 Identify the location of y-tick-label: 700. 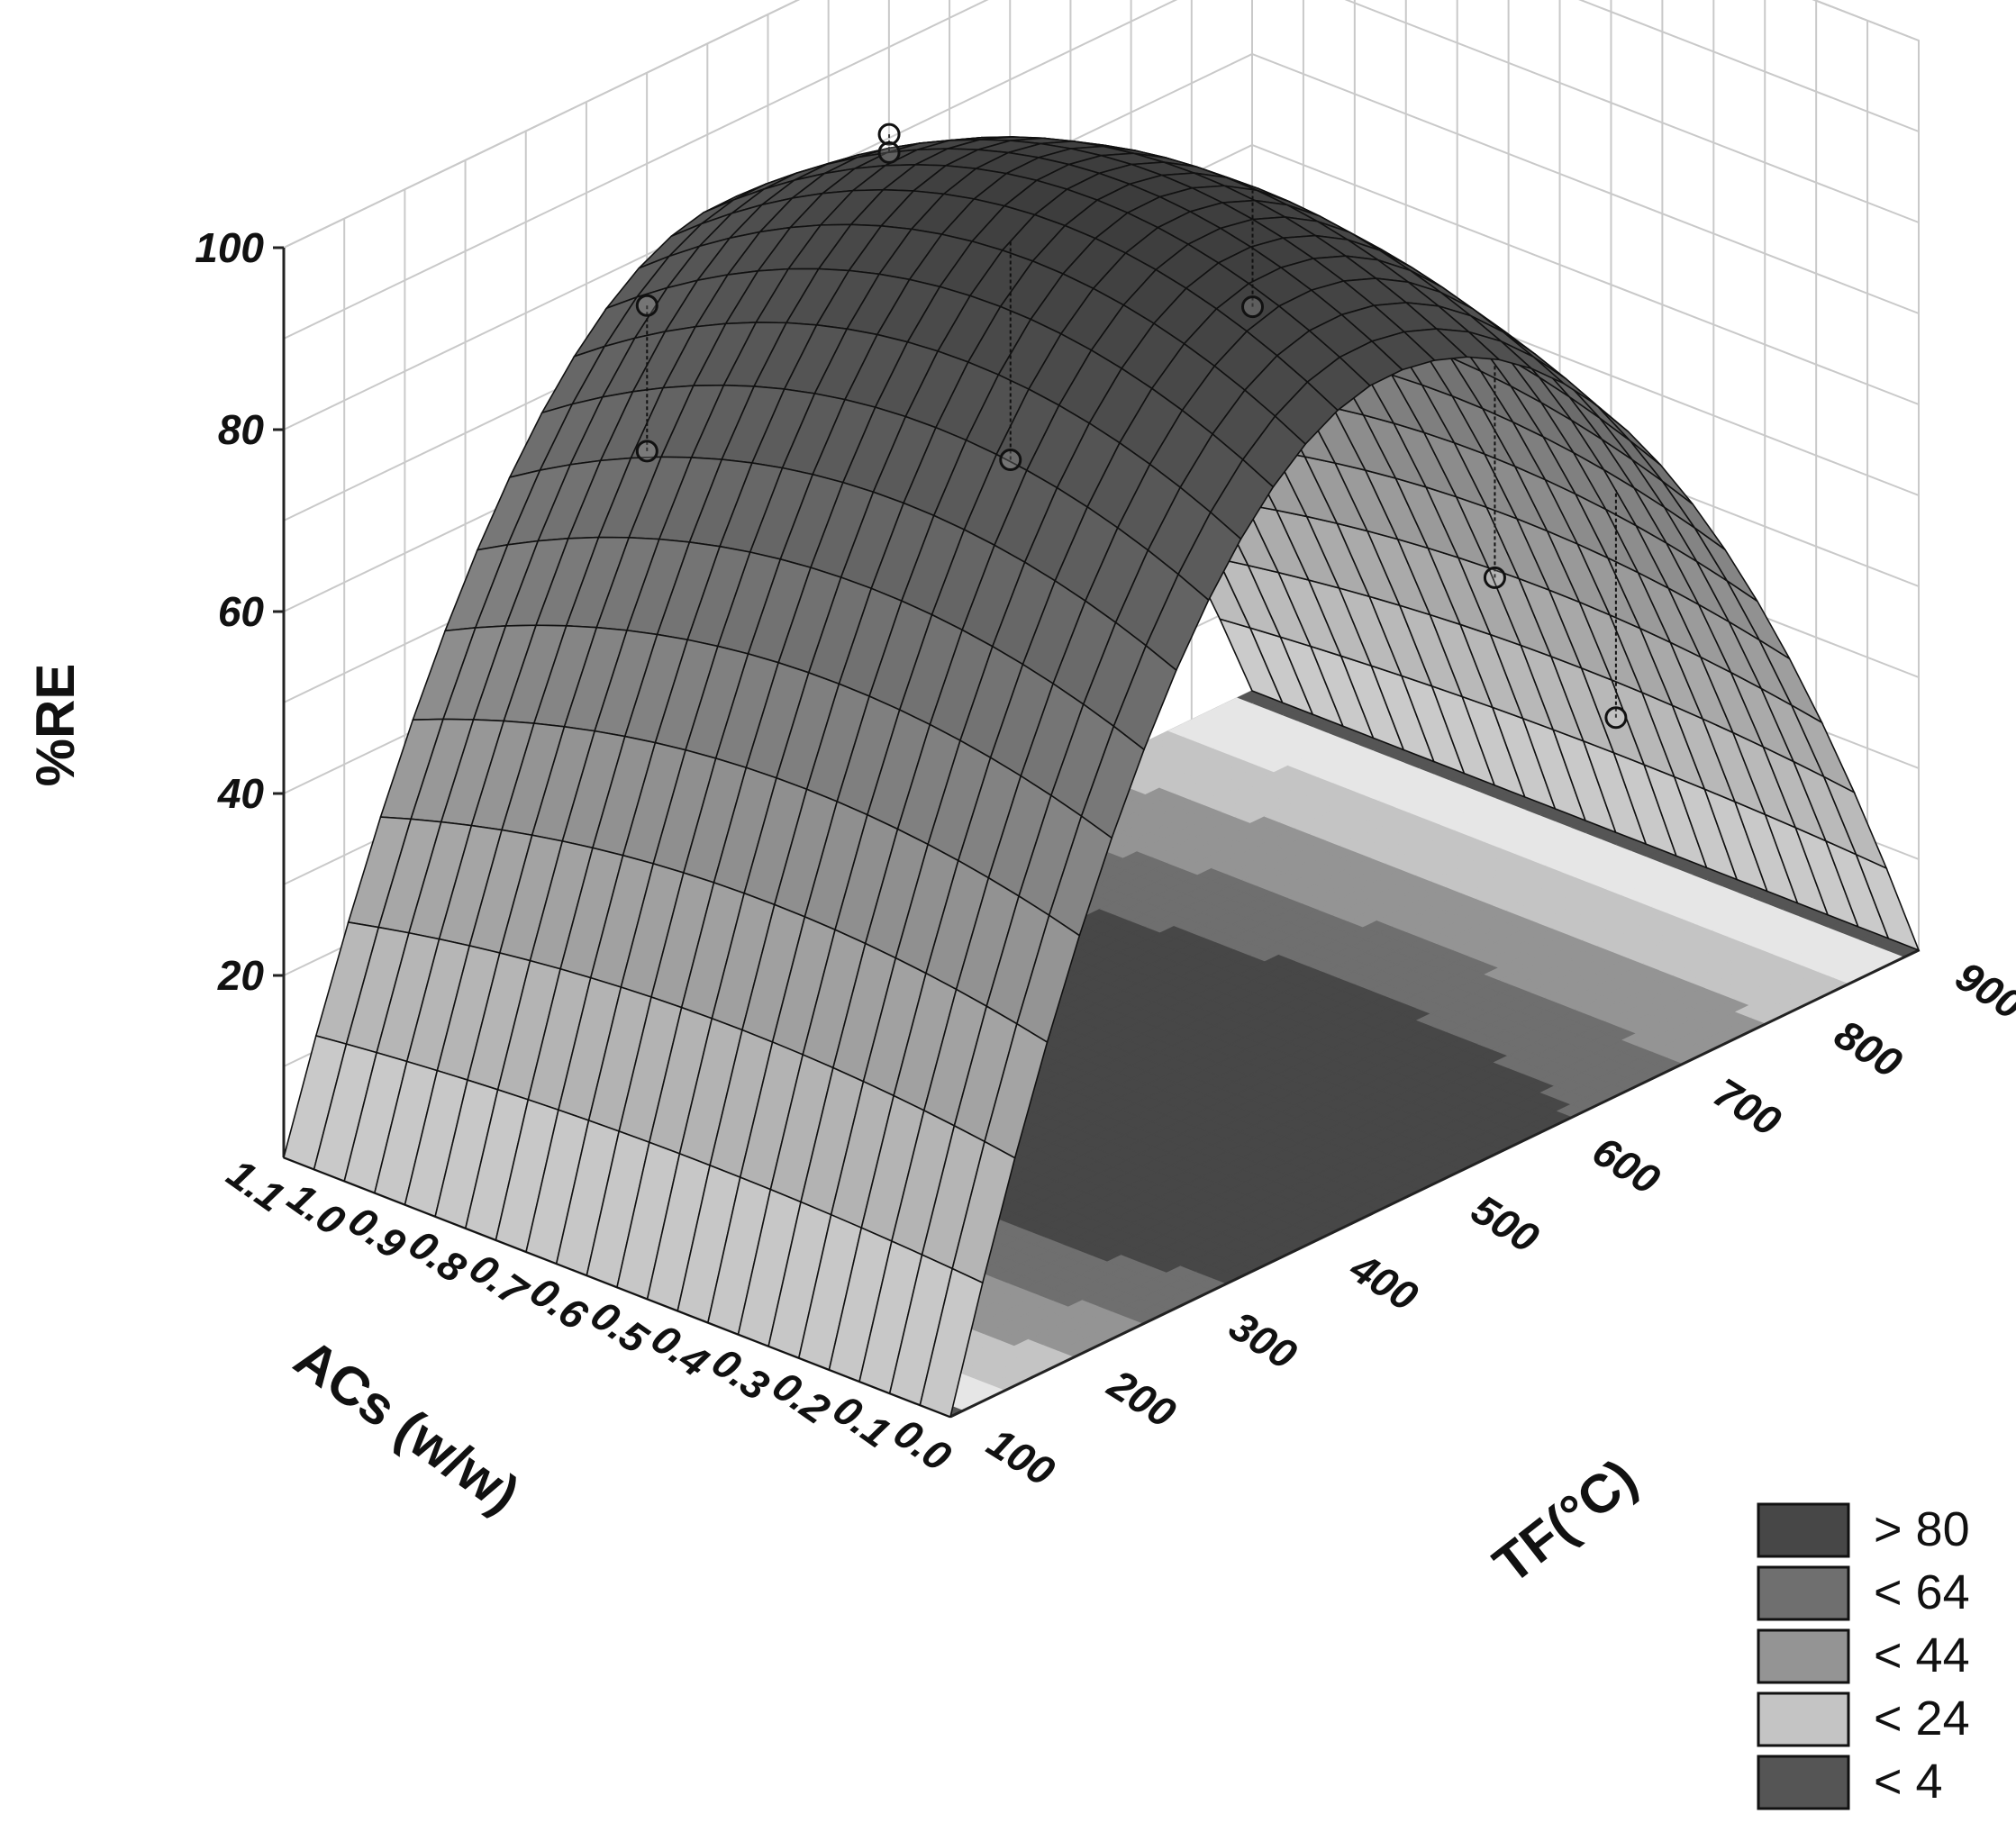
(1747, 1107).